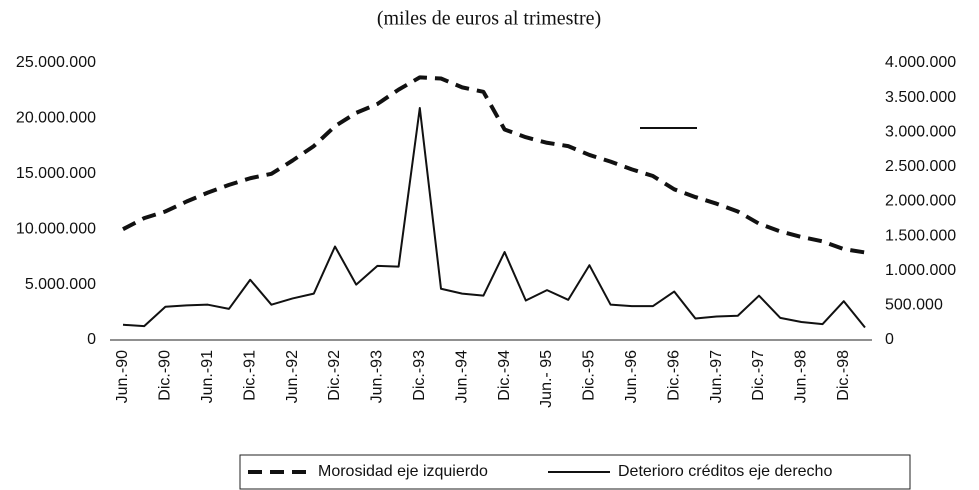  I want to click on x-tick-label: Jun.-92, so click(292, 376).